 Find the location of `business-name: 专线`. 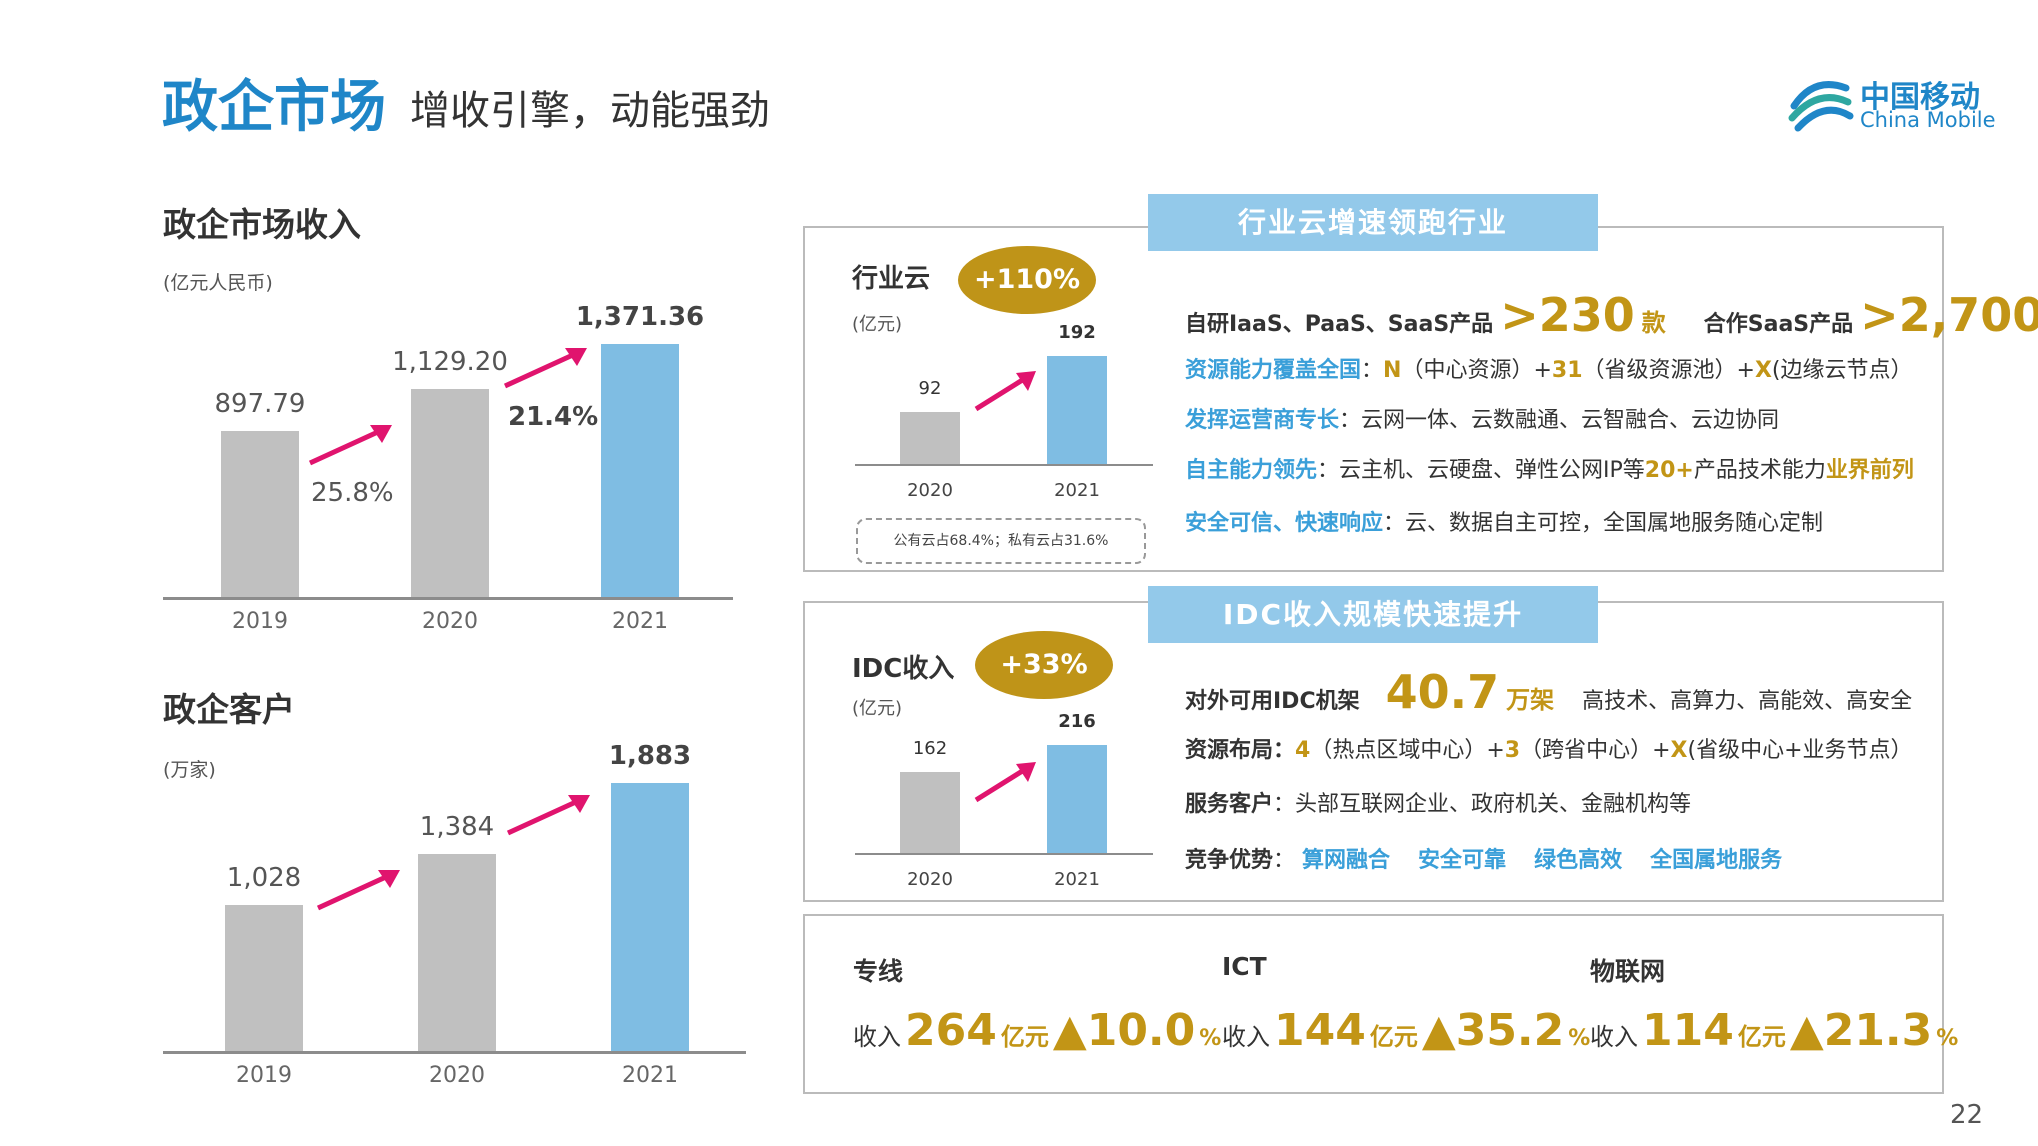

business-name: 专线 is located at coordinates (878, 971).